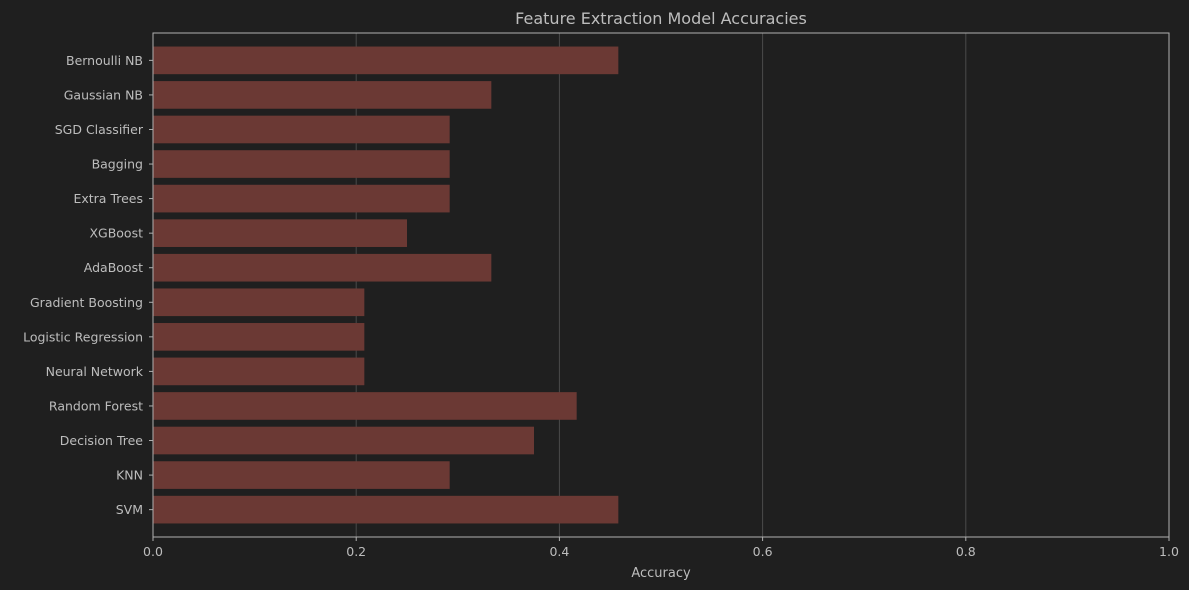 This screenshot has height=590, width=1189. Describe the element at coordinates (763, 551) in the screenshot. I see `x-tick-label: 0.6` at that location.